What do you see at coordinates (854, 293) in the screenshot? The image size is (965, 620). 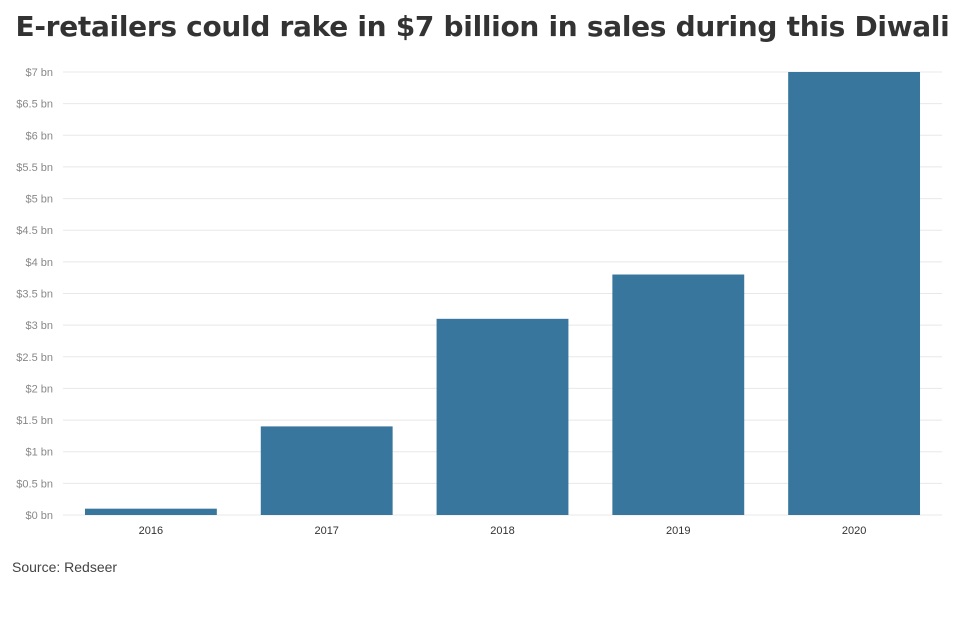 I see `bar-2020` at bounding box center [854, 293].